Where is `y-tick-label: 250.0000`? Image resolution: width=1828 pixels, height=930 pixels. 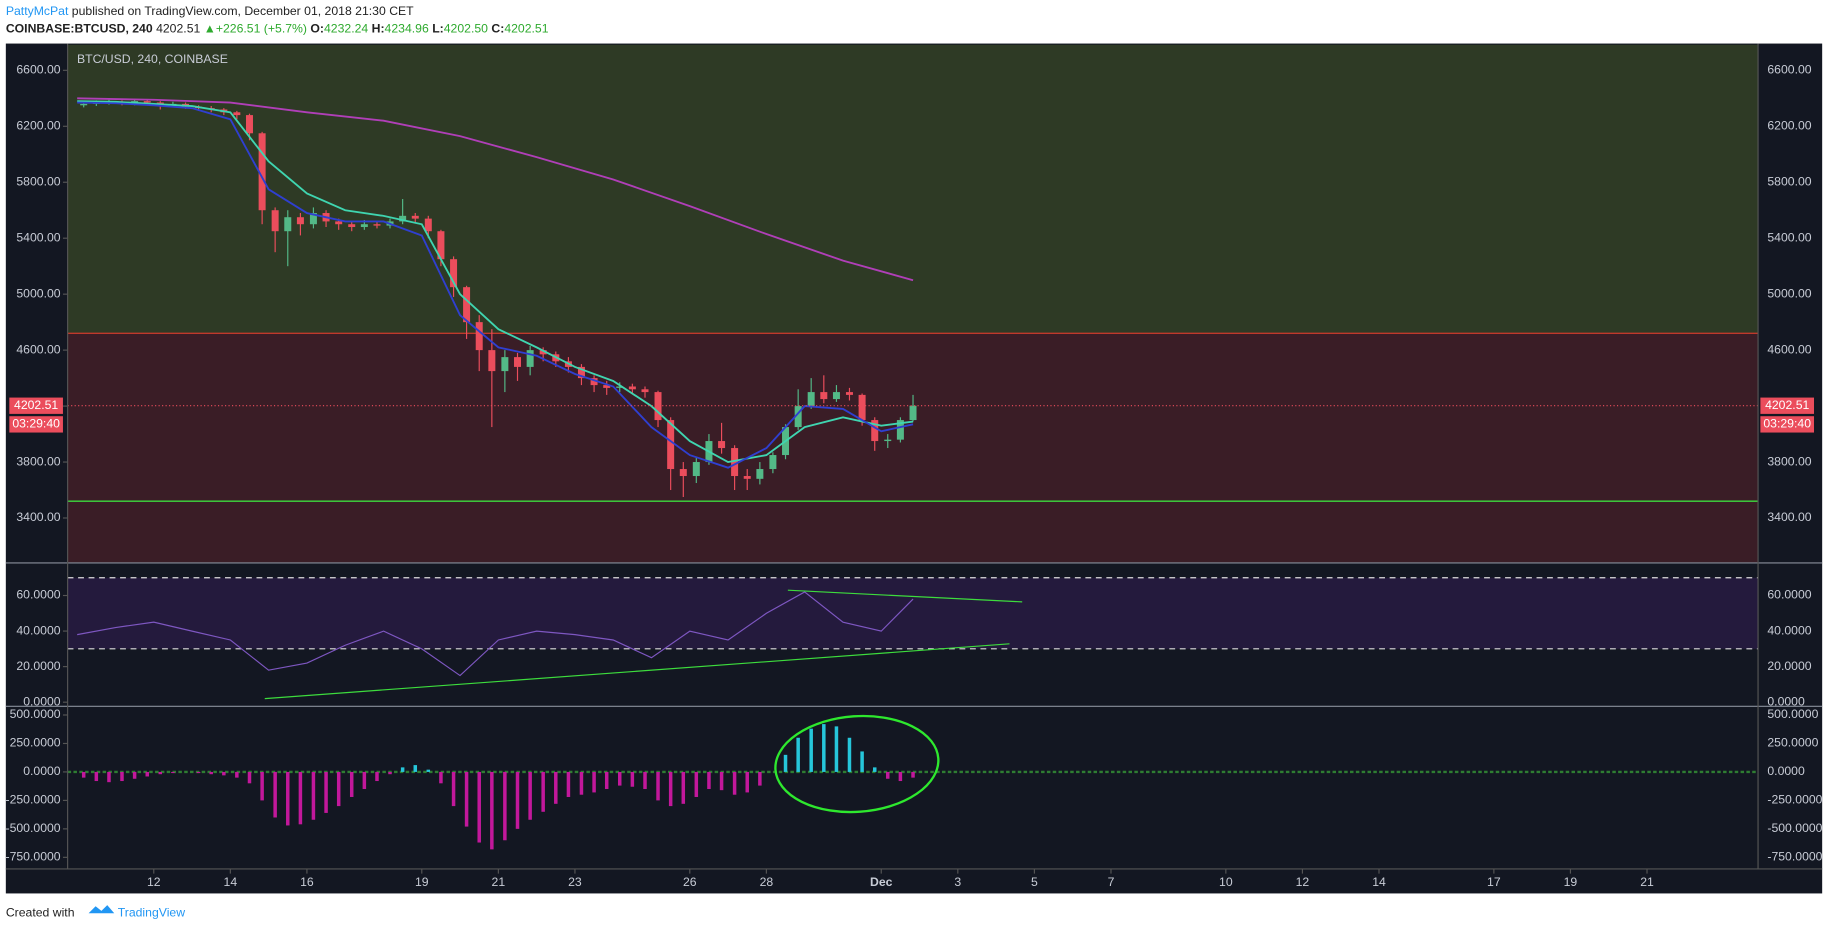 y-tick-label: 250.0000 is located at coordinates (35, 743).